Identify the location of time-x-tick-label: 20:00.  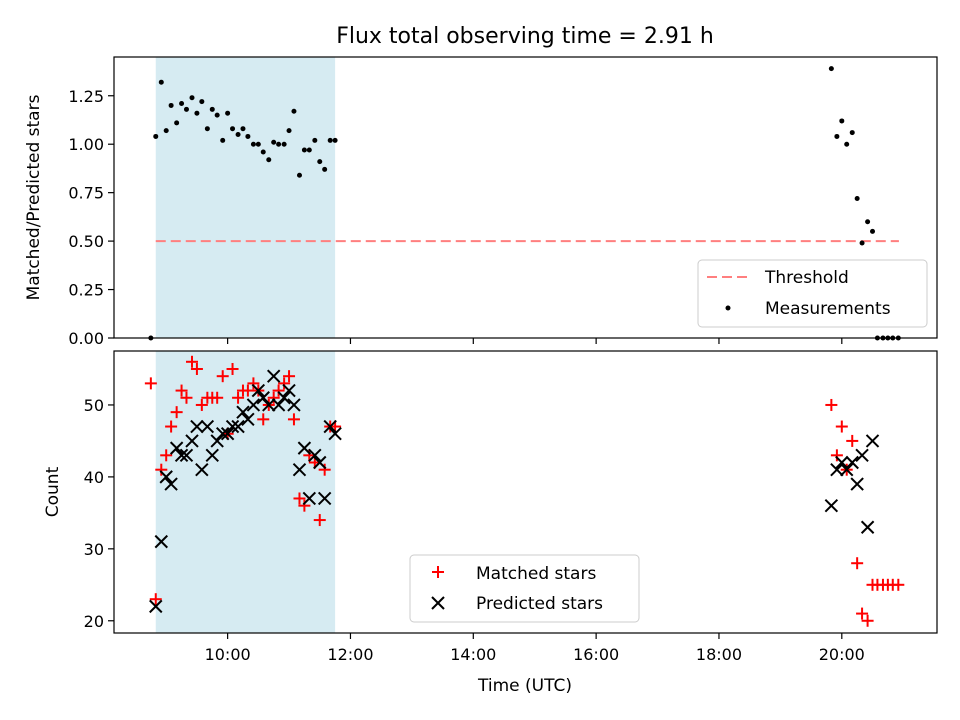
(842, 654).